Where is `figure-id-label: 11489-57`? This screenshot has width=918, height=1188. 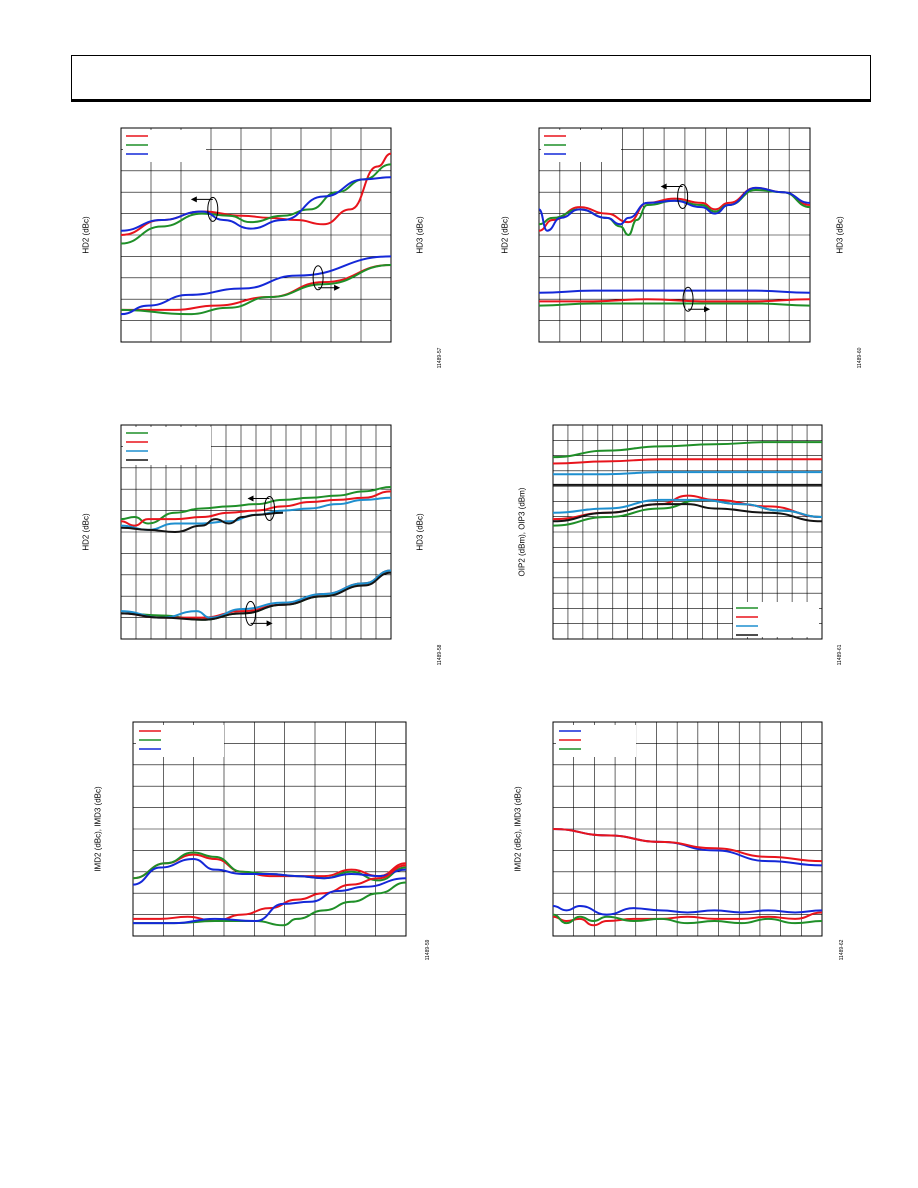
figure-id-label: 11489-57 is located at coordinates (440, 358).